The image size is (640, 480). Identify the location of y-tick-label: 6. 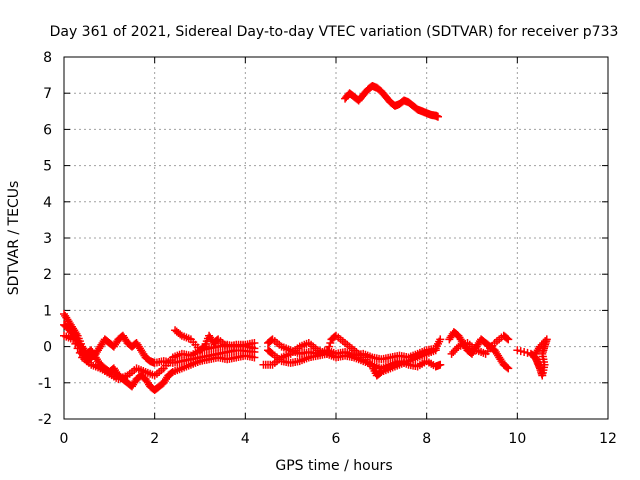
(47, 130).